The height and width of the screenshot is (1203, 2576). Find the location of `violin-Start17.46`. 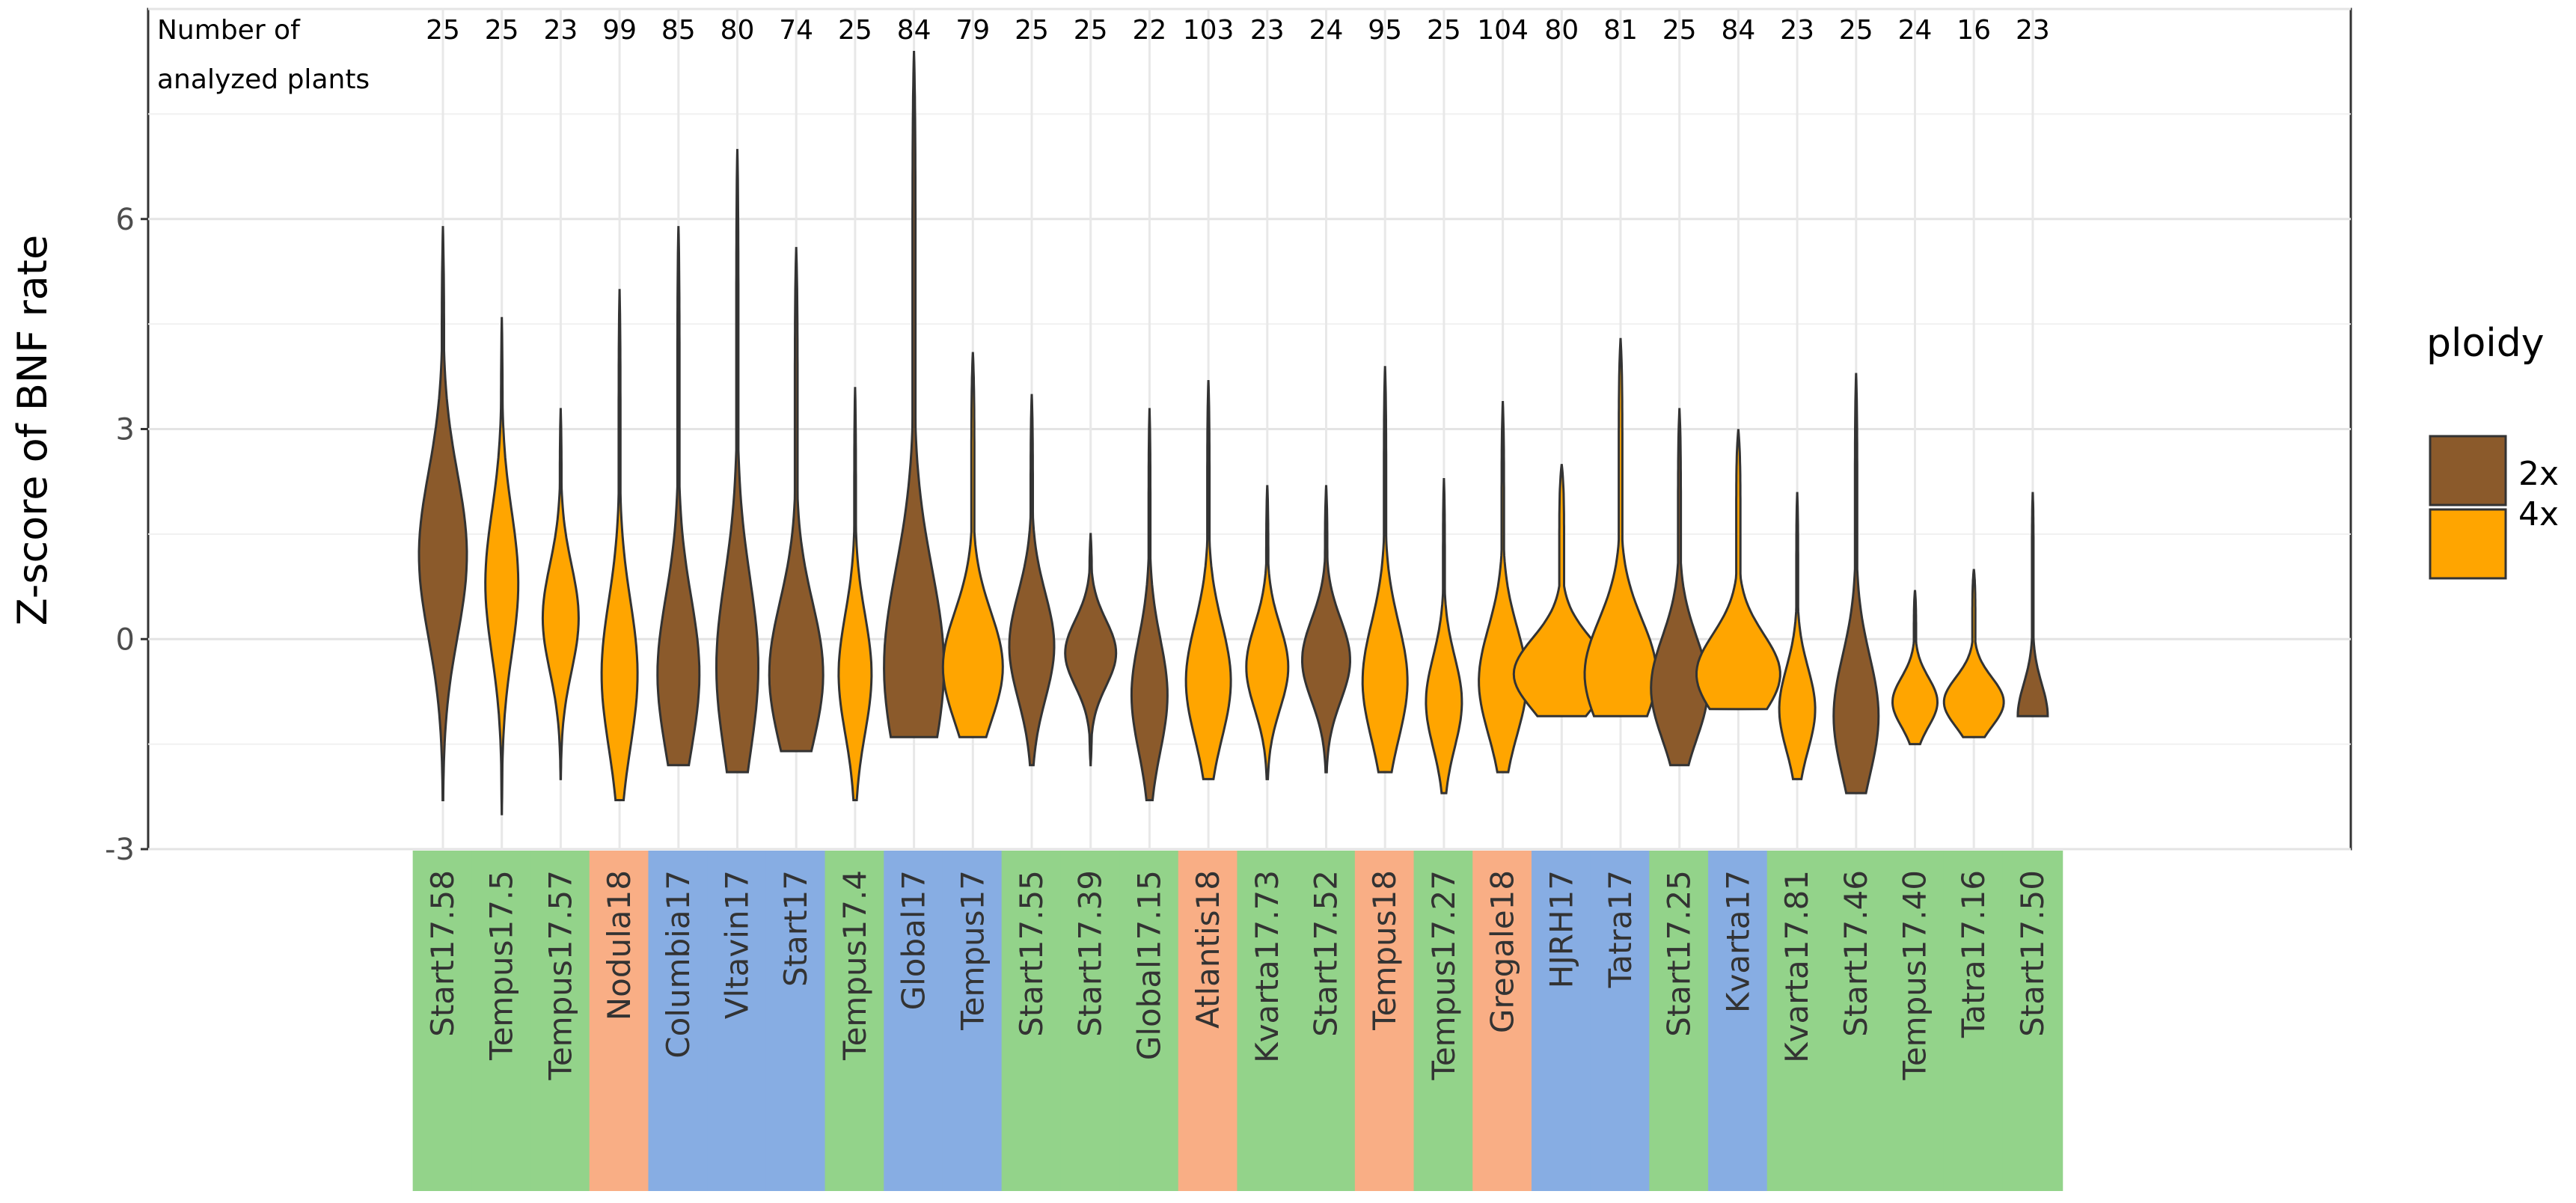

violin-Start17.46 is located at coordinates (1856, 584).